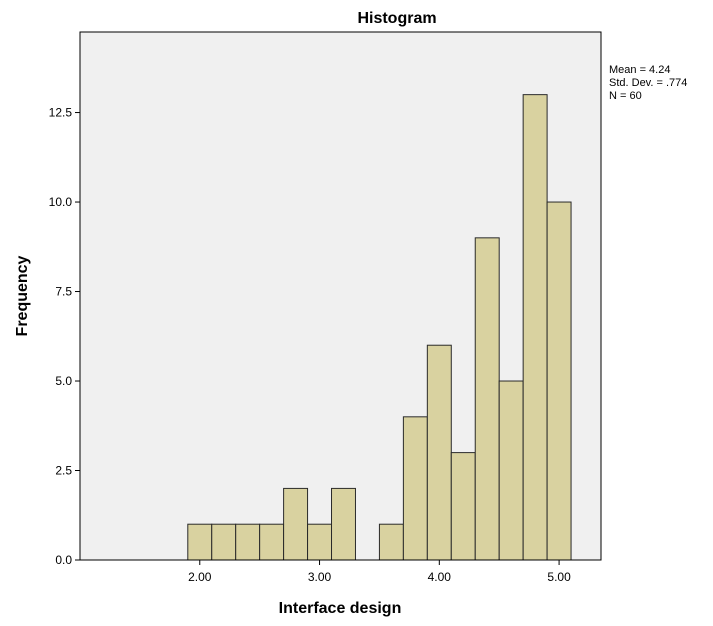 The height and width of the screenshot is (626, 713). I want to click on y-tick-label: 10.0, so click(61, 202).